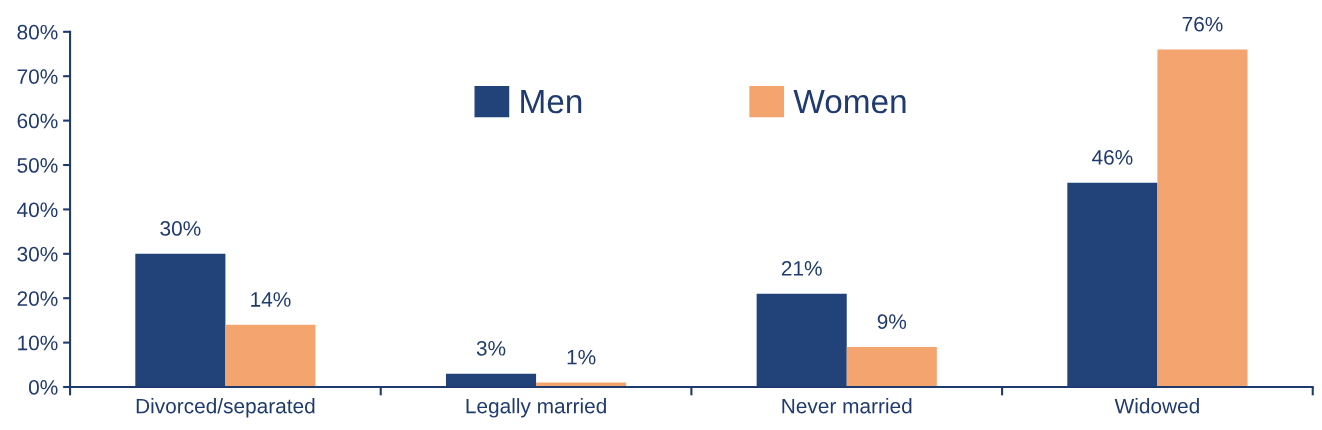 Image resolution: width=1322 pixels, height=430 pixels. What do you see at coordinates (1112, 157) in the screenshot?
I see `data-label: 46%` at bounding box center [1112, 157].